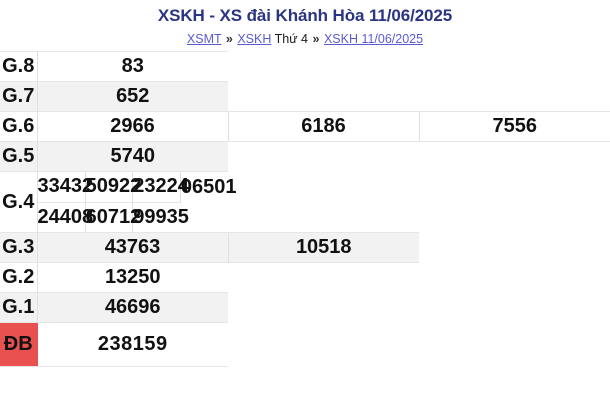 The image size is (610, 404). Describe the element at coordinates (305, 344) in the screenshot. I see `table-row-db: ĐB 238159` at that location.